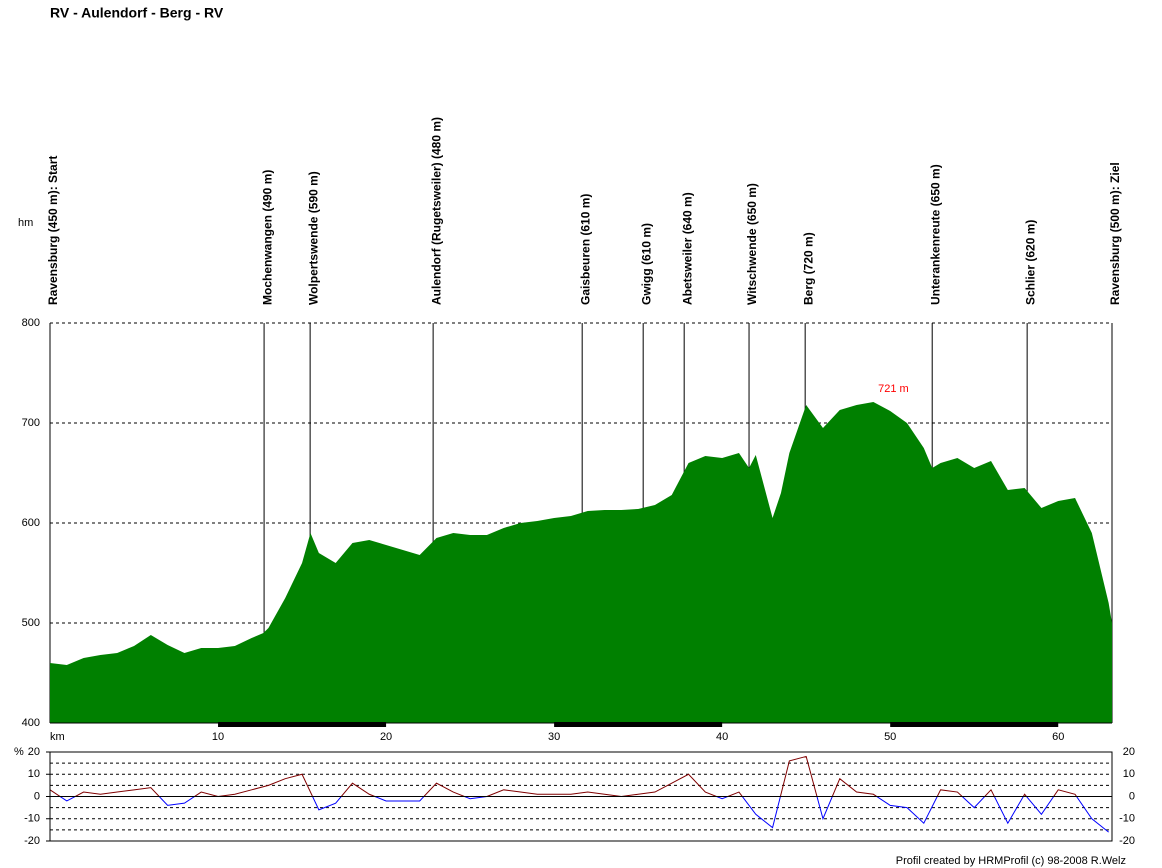 This screenshot has width=1162, height=868. I want to click on y2-tick-label: -20, so click(1127, 841).